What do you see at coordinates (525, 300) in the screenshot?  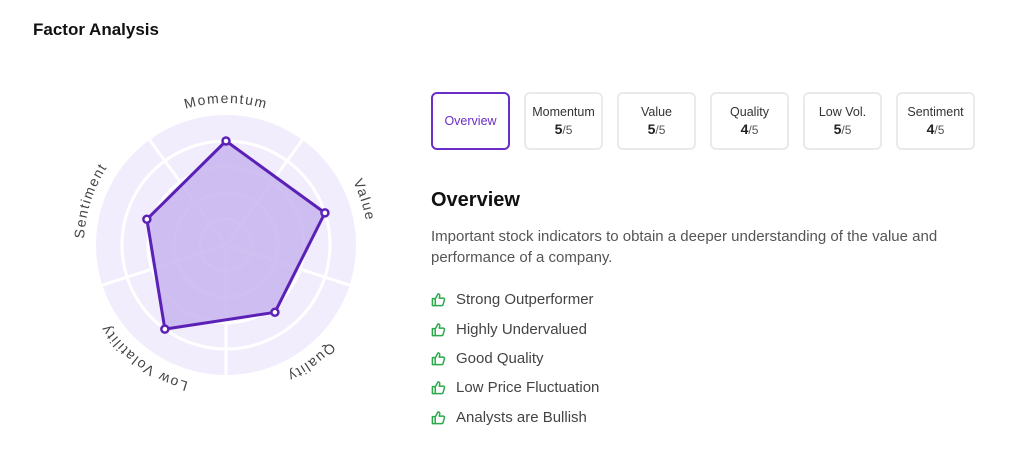 I see `trait-text: Strong Outperformer` at bounding box center [525, 300].